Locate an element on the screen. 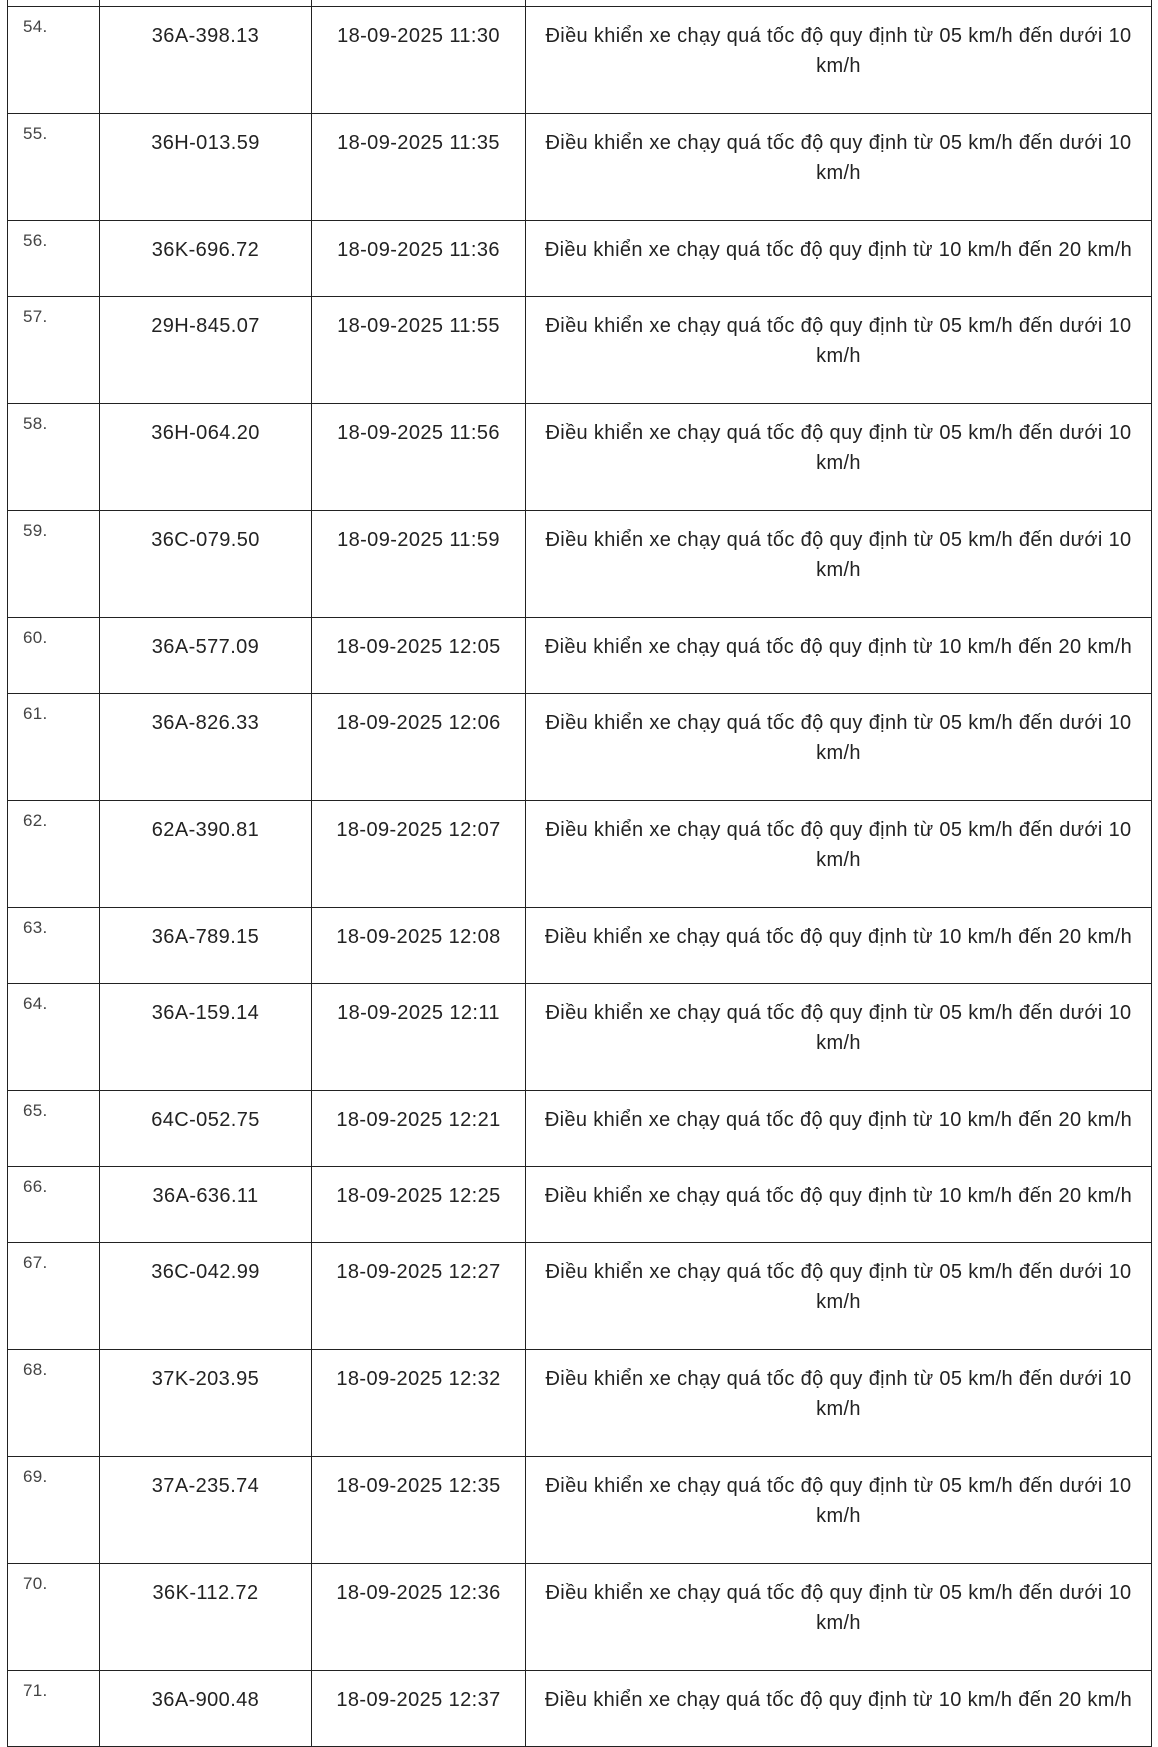 The width and height of the screenshot is (1158, 1747). row-number: 58. is located at coordinates (53, 457).